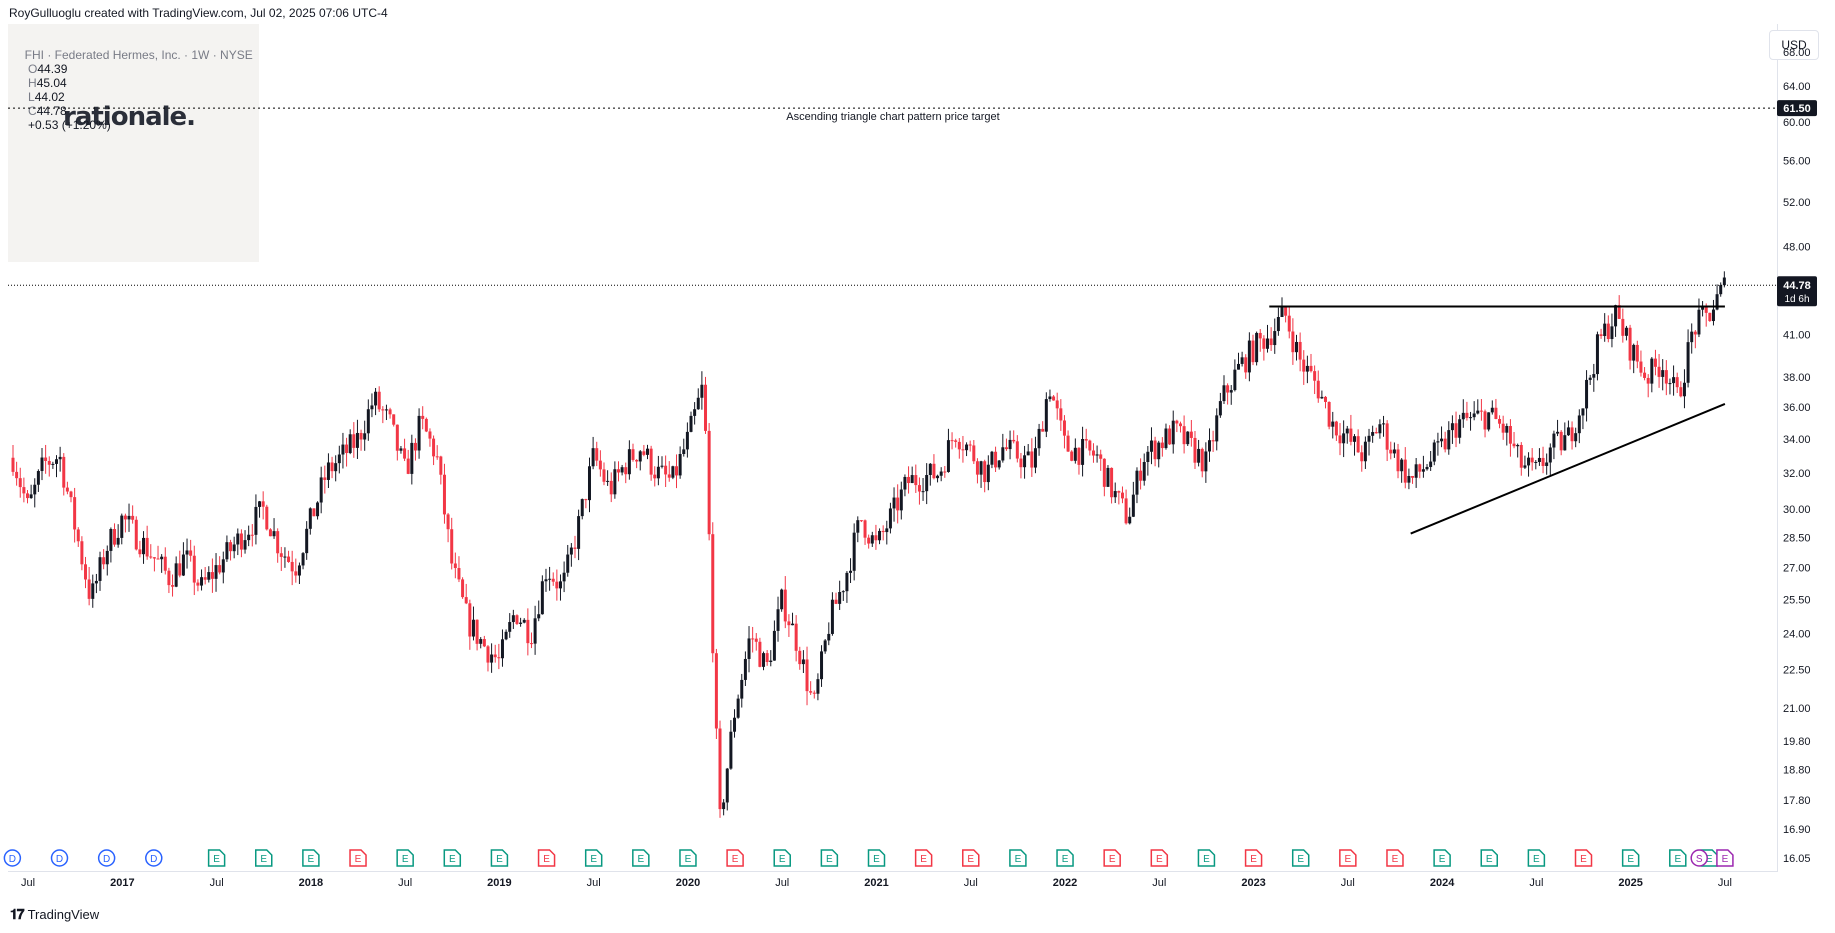 This screenshot has height=933, width=1835. I want to click on last-price-badge, so click(1797, 291).